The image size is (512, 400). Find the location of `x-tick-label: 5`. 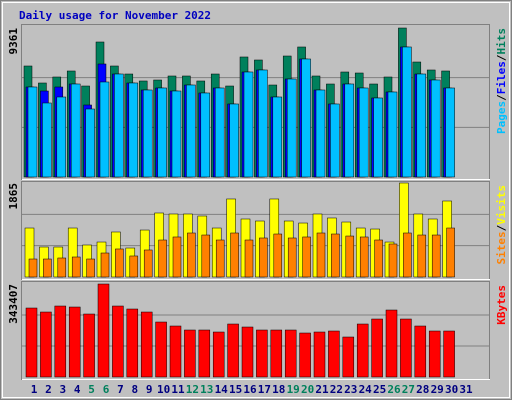

x-tick-label: 5 is located at coordinates (91, 389).